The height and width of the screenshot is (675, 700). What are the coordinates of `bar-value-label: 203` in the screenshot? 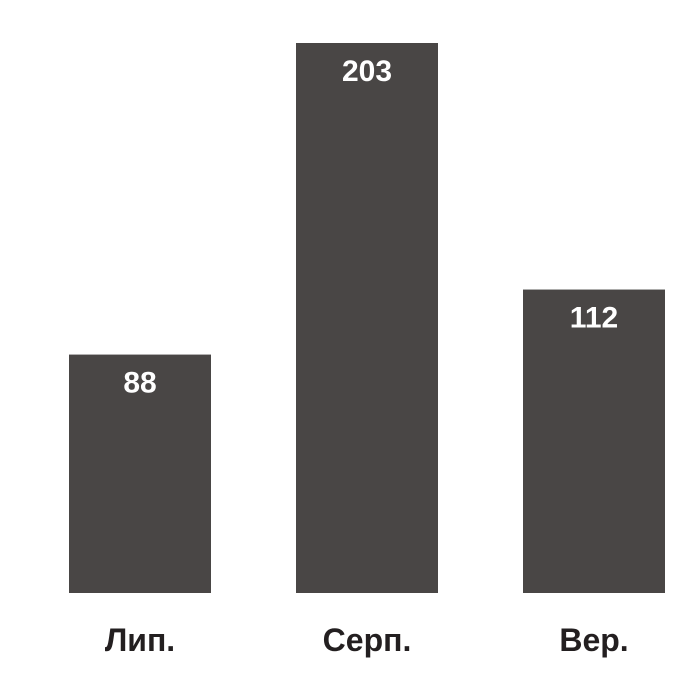 It's located at (367, 71).